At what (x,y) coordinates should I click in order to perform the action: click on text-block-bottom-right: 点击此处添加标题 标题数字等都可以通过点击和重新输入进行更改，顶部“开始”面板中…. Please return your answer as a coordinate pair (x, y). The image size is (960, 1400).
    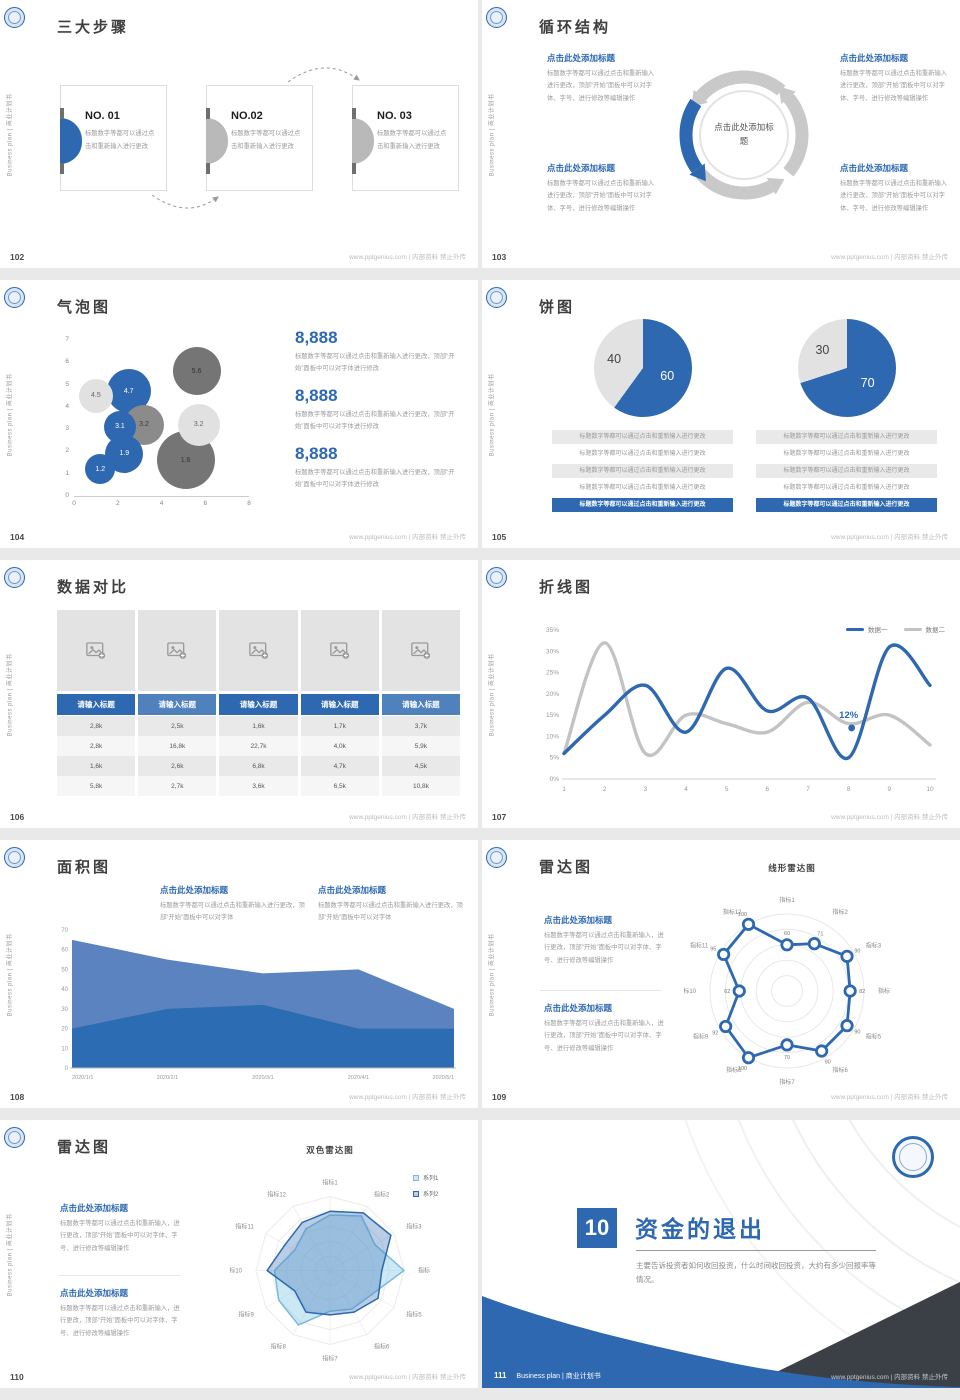
    Looking at the image, I should click on (896, 188).